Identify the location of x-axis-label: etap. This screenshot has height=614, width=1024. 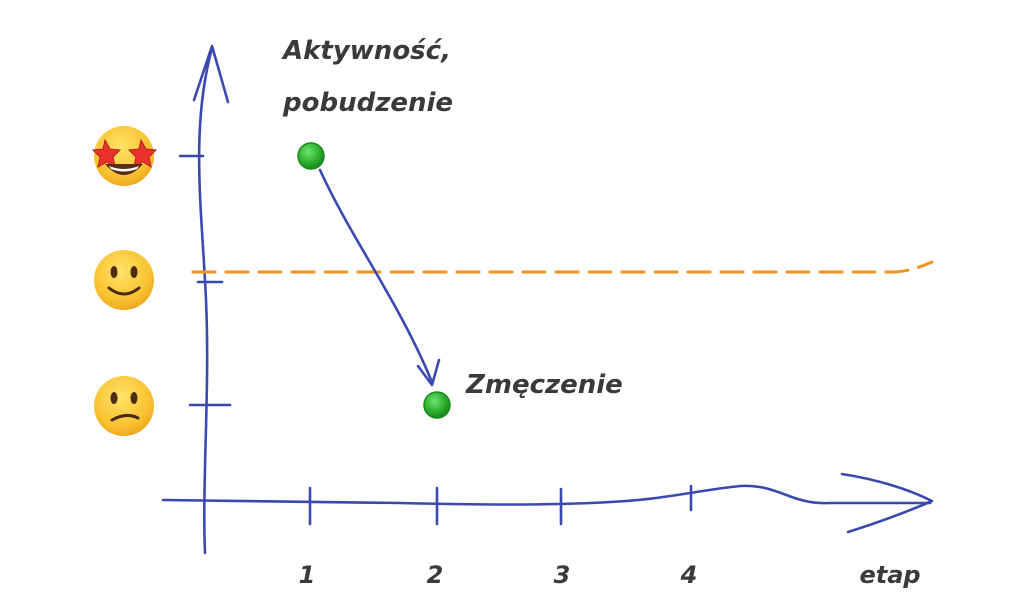
(889, 575).